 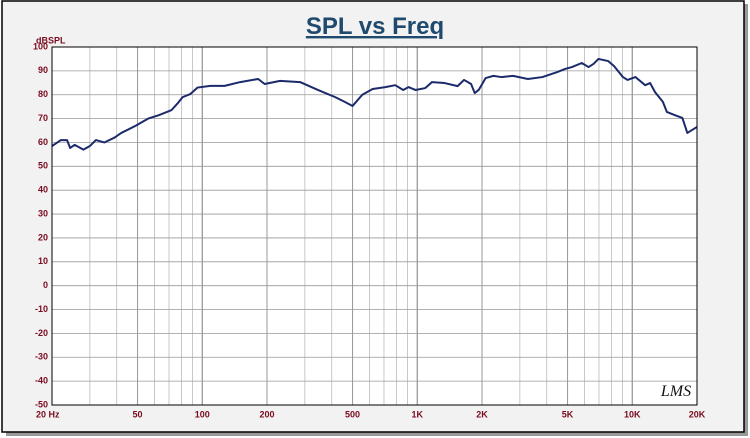 I want to click on y-tick-label: 40, so click(x=43, y=190).